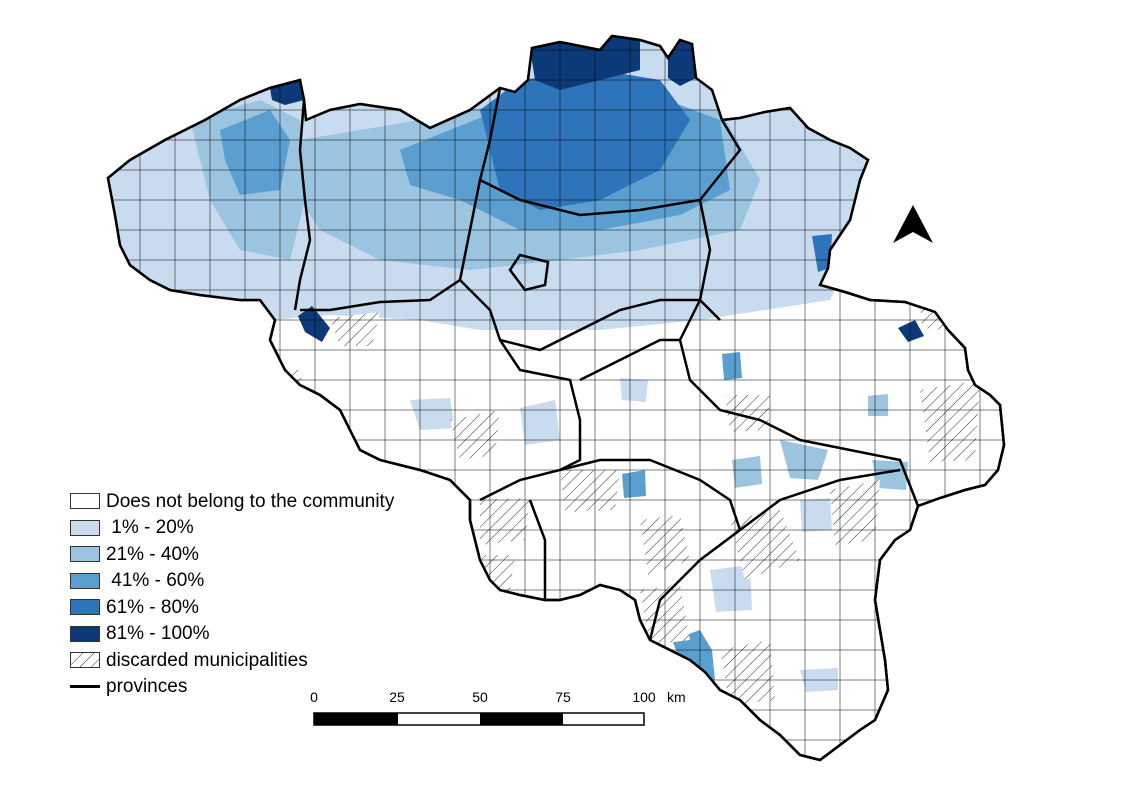 This screenshot has width=1144, height=809. I want to click on legend-label: provinces, so click(147, 687).